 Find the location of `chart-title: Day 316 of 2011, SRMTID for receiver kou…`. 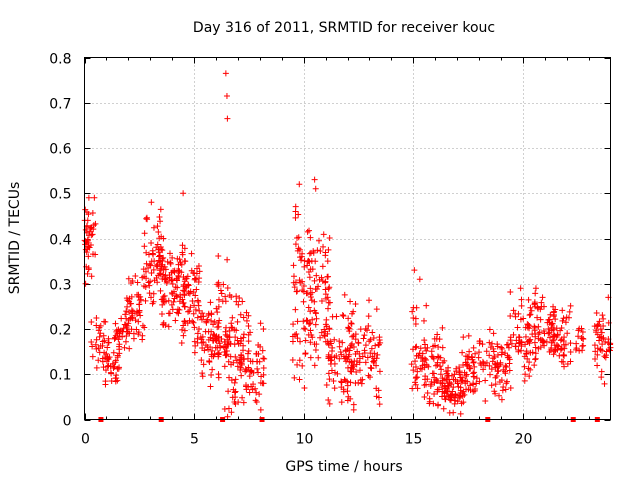

chart-title: Day 316 of 2011, SRMTID for receiver kou… is located at coordinates (344, 28).